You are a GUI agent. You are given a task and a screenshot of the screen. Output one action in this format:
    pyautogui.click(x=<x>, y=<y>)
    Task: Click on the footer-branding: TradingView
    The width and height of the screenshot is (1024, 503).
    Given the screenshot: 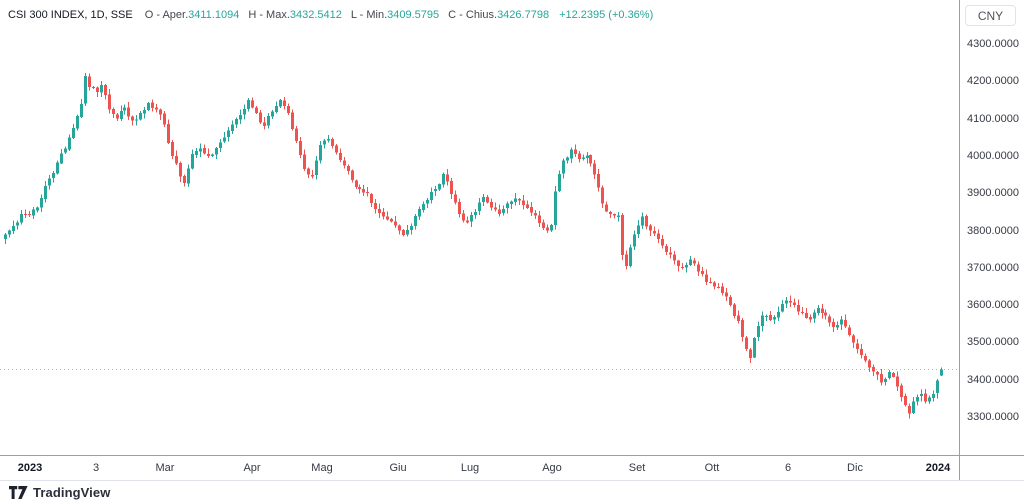 What is the action you would take?
    pyautogui.click(x=59, y=492)
    